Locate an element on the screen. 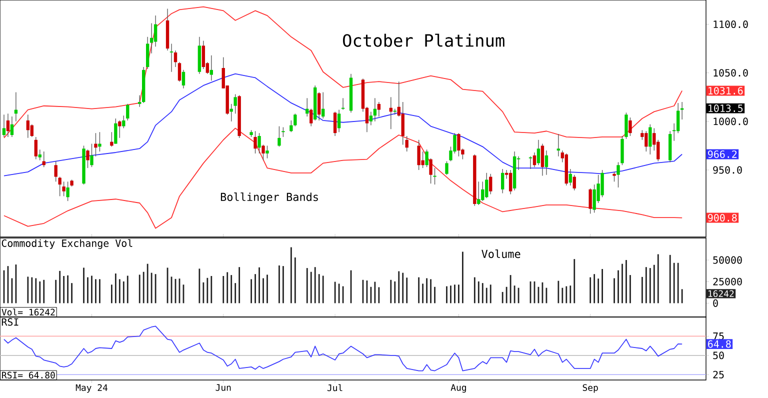 The width and height of the screenshot is (768, 398). text: 900.8 is located at coordinates (722, 218).